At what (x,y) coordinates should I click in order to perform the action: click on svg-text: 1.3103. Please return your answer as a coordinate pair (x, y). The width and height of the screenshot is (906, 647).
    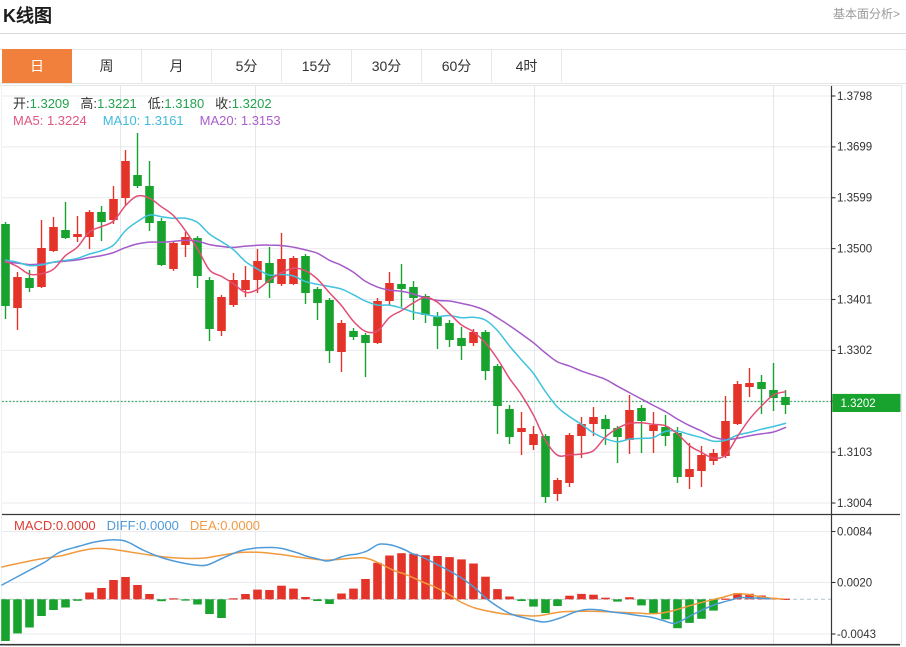
    Looking at the image, I should click on (854, 453).